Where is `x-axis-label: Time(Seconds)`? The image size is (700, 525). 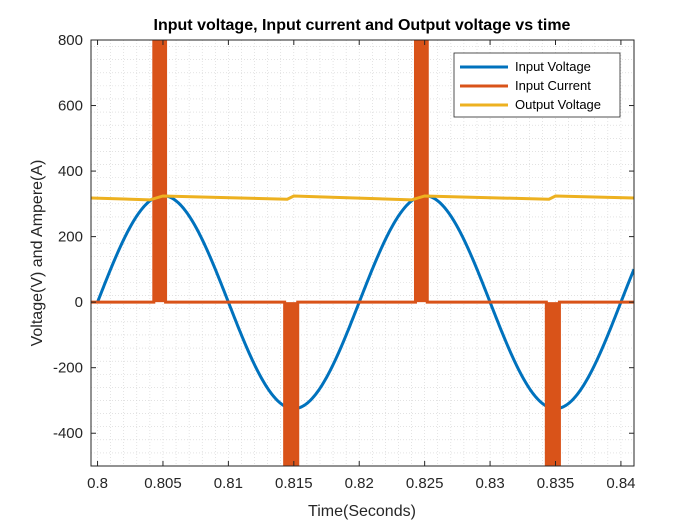
x-axis-label: Time(Seconds) is located at coordinates (362, 511).